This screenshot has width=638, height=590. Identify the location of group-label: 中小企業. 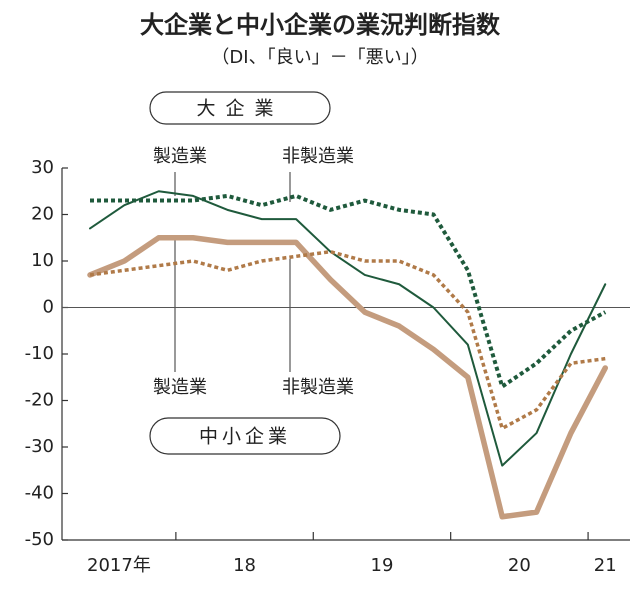
(245, 437).